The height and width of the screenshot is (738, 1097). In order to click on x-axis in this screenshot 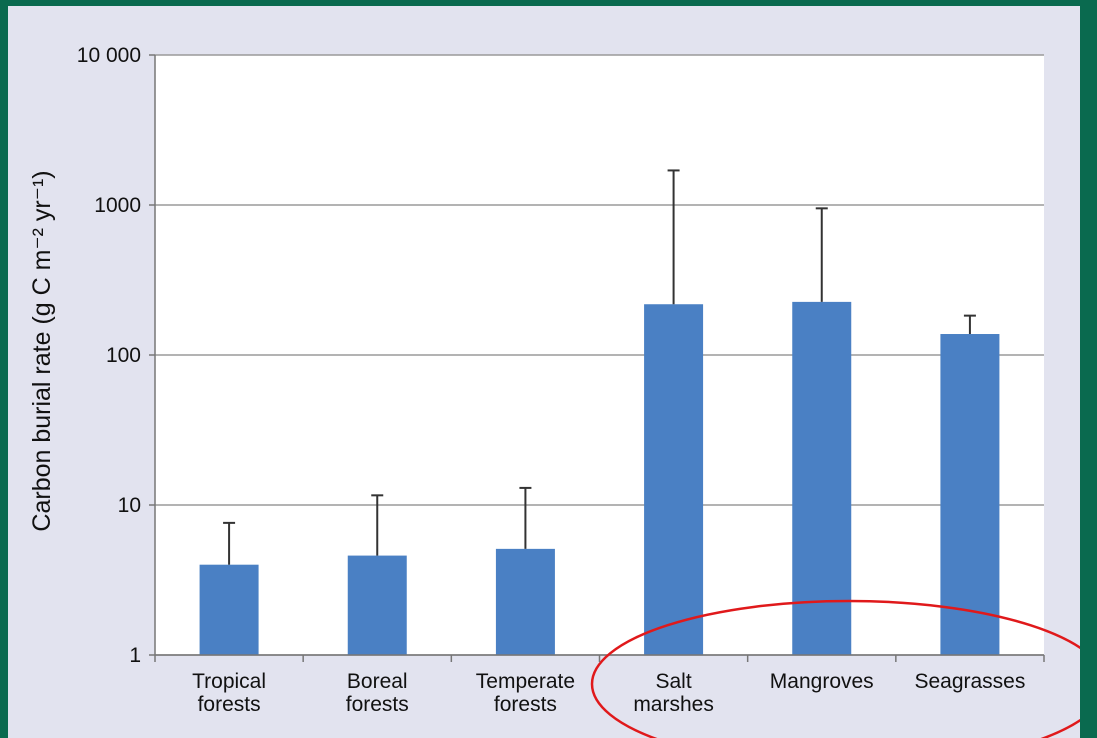, I will do `click(599, 658)`.